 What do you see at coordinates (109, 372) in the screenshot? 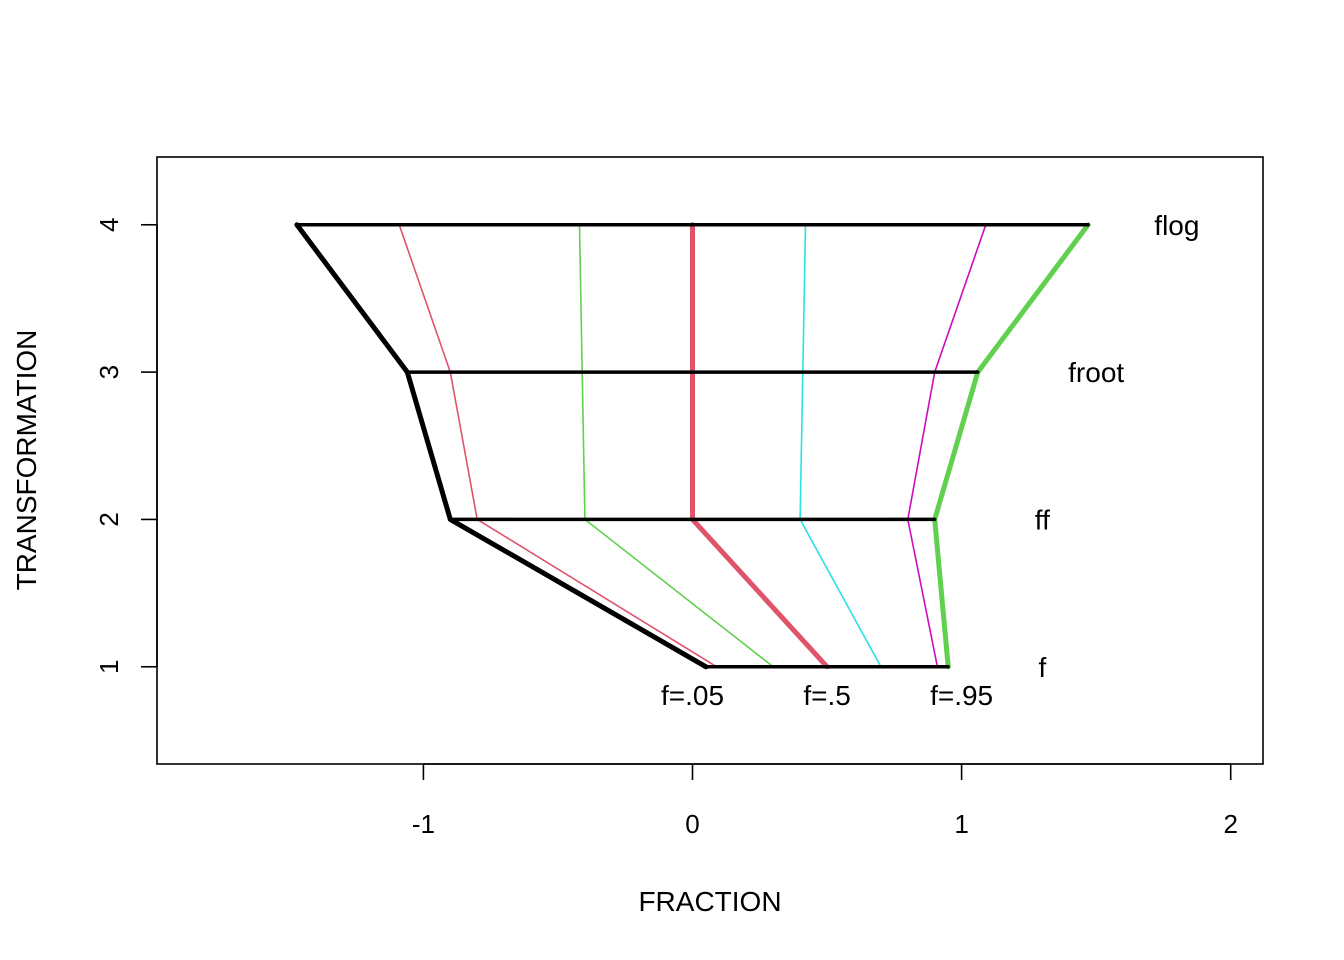
I see `y-tick-label-3: 3` at bounding box center [109, 372].